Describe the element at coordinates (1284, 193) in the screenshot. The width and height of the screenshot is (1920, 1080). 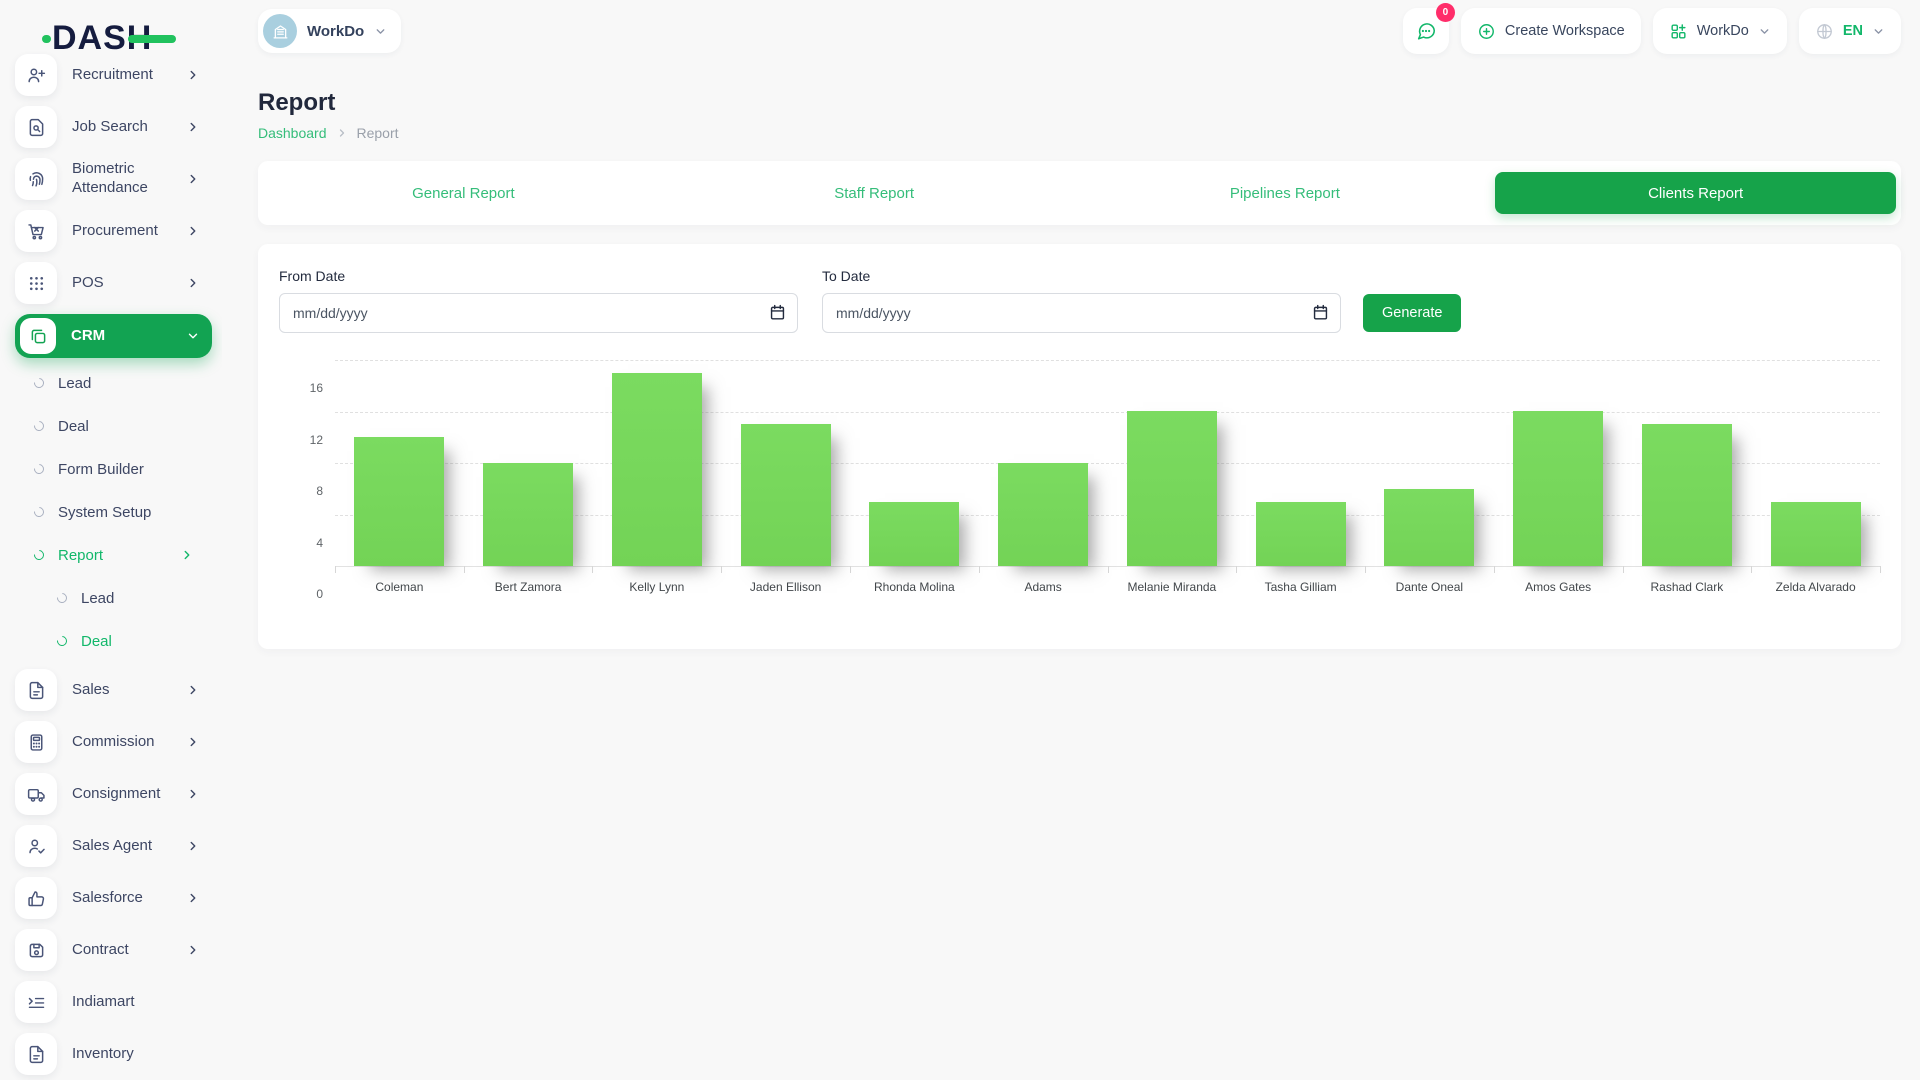
I see `tab-pipelines-report: Pipelines Report` at that location.